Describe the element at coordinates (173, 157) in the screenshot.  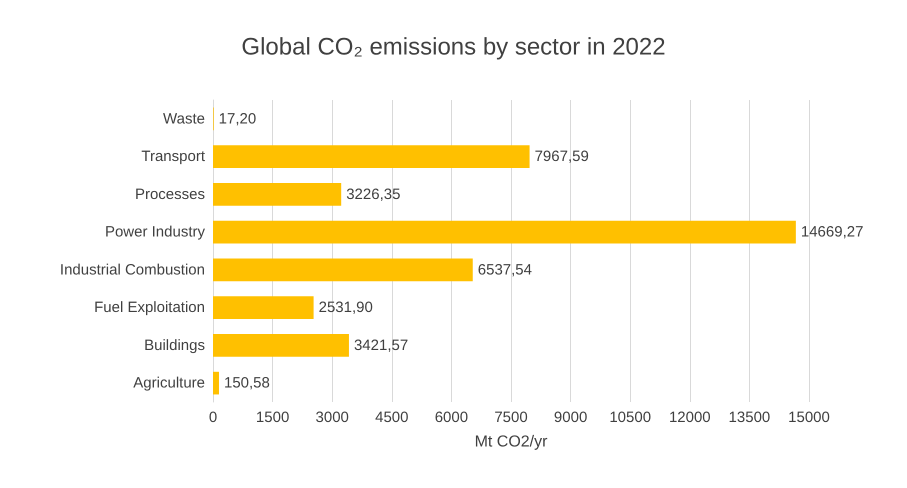
I see `y-tick-label: Transport` at that location.